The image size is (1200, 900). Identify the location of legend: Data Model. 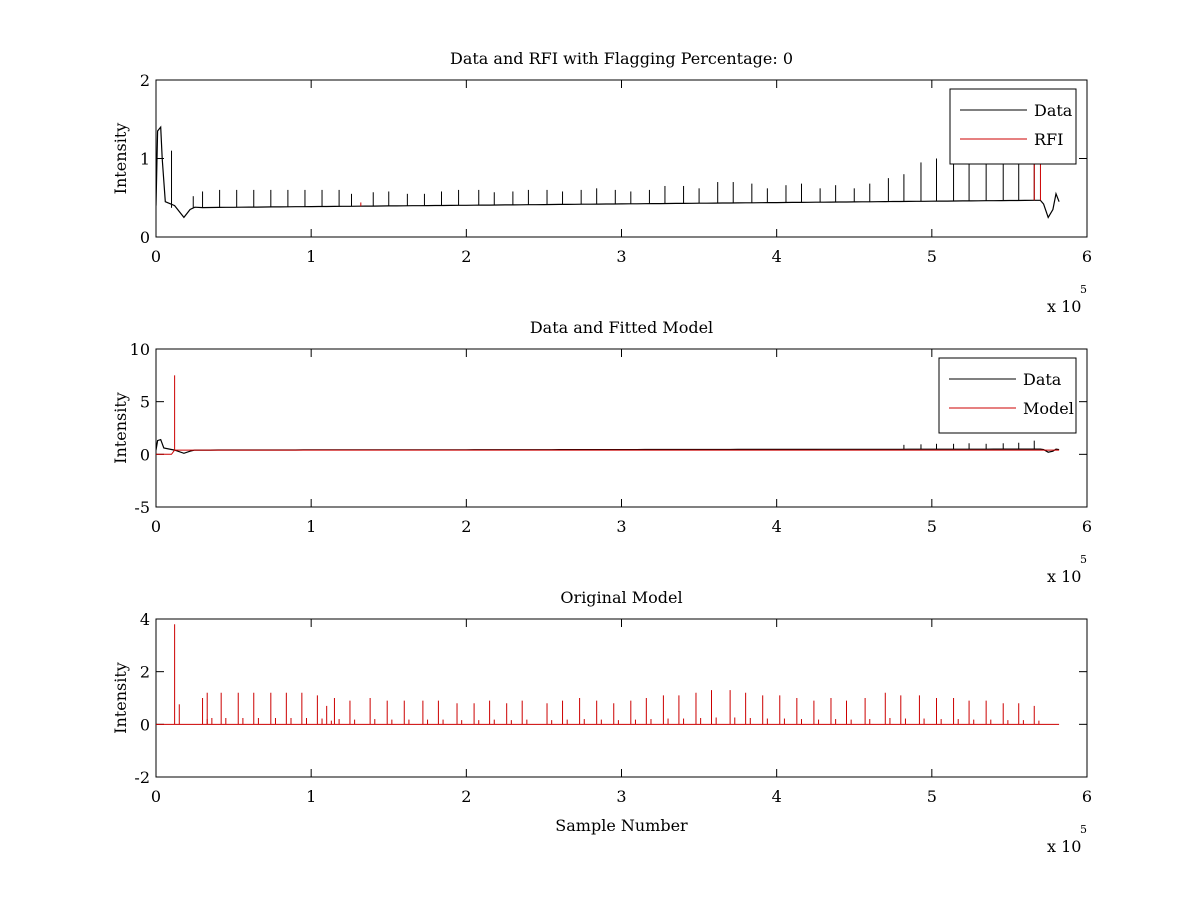
(1007, 395).